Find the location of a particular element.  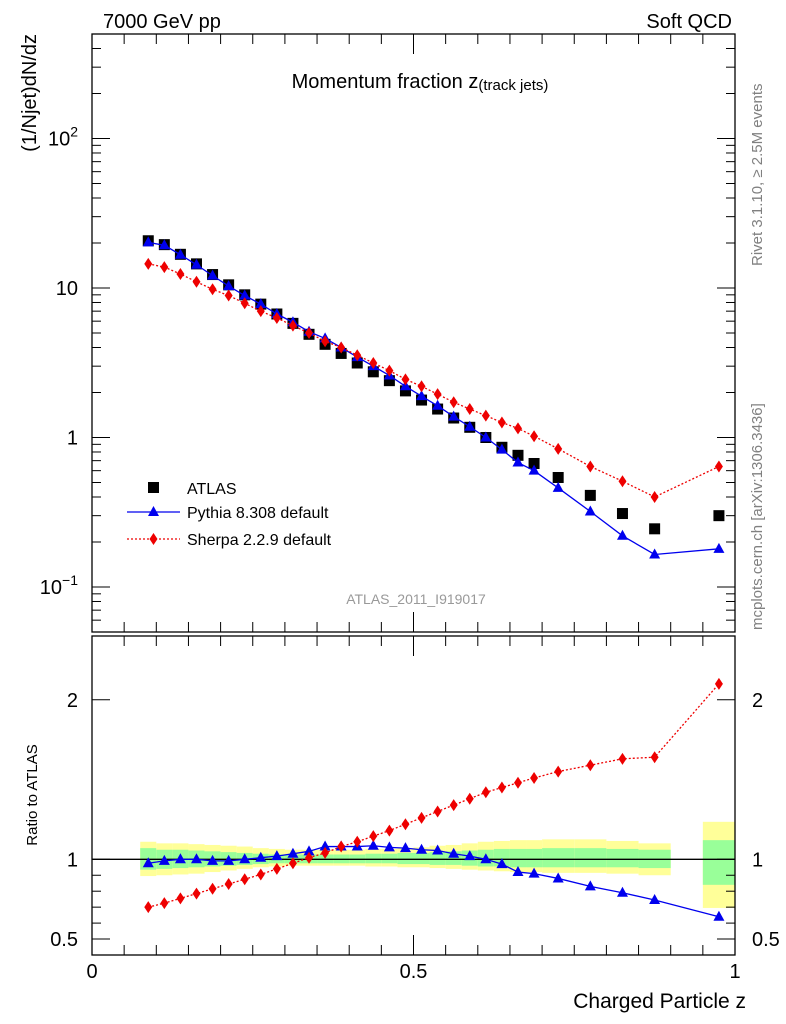

ratio-y-tick-label-right-0: 0.5 is located at coordinates (766, 940).